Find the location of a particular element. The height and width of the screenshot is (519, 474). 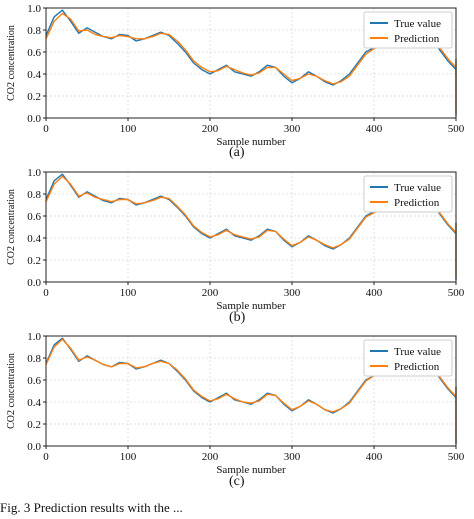

panel-caption-c: (c) is located at coordinates (237, 481).